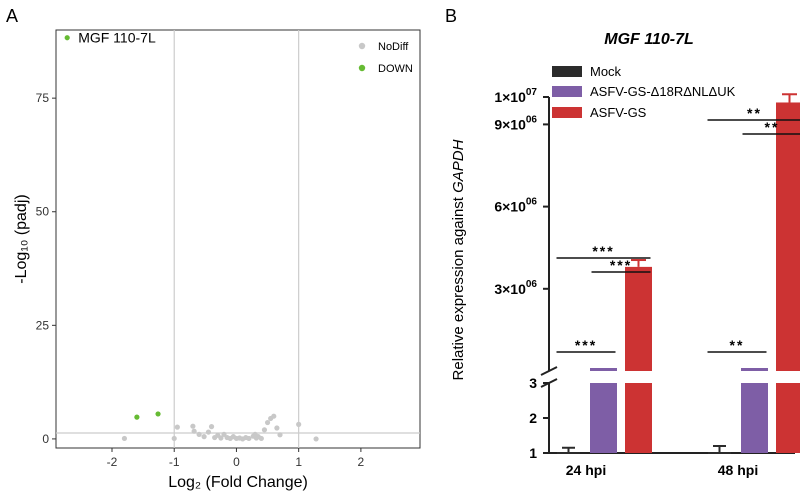 The width and height of the screenshot is (800, 493). Describe the element at coordinates (395, 69) in the screenshot. I see `legend-down-label: DOWN` at that location.